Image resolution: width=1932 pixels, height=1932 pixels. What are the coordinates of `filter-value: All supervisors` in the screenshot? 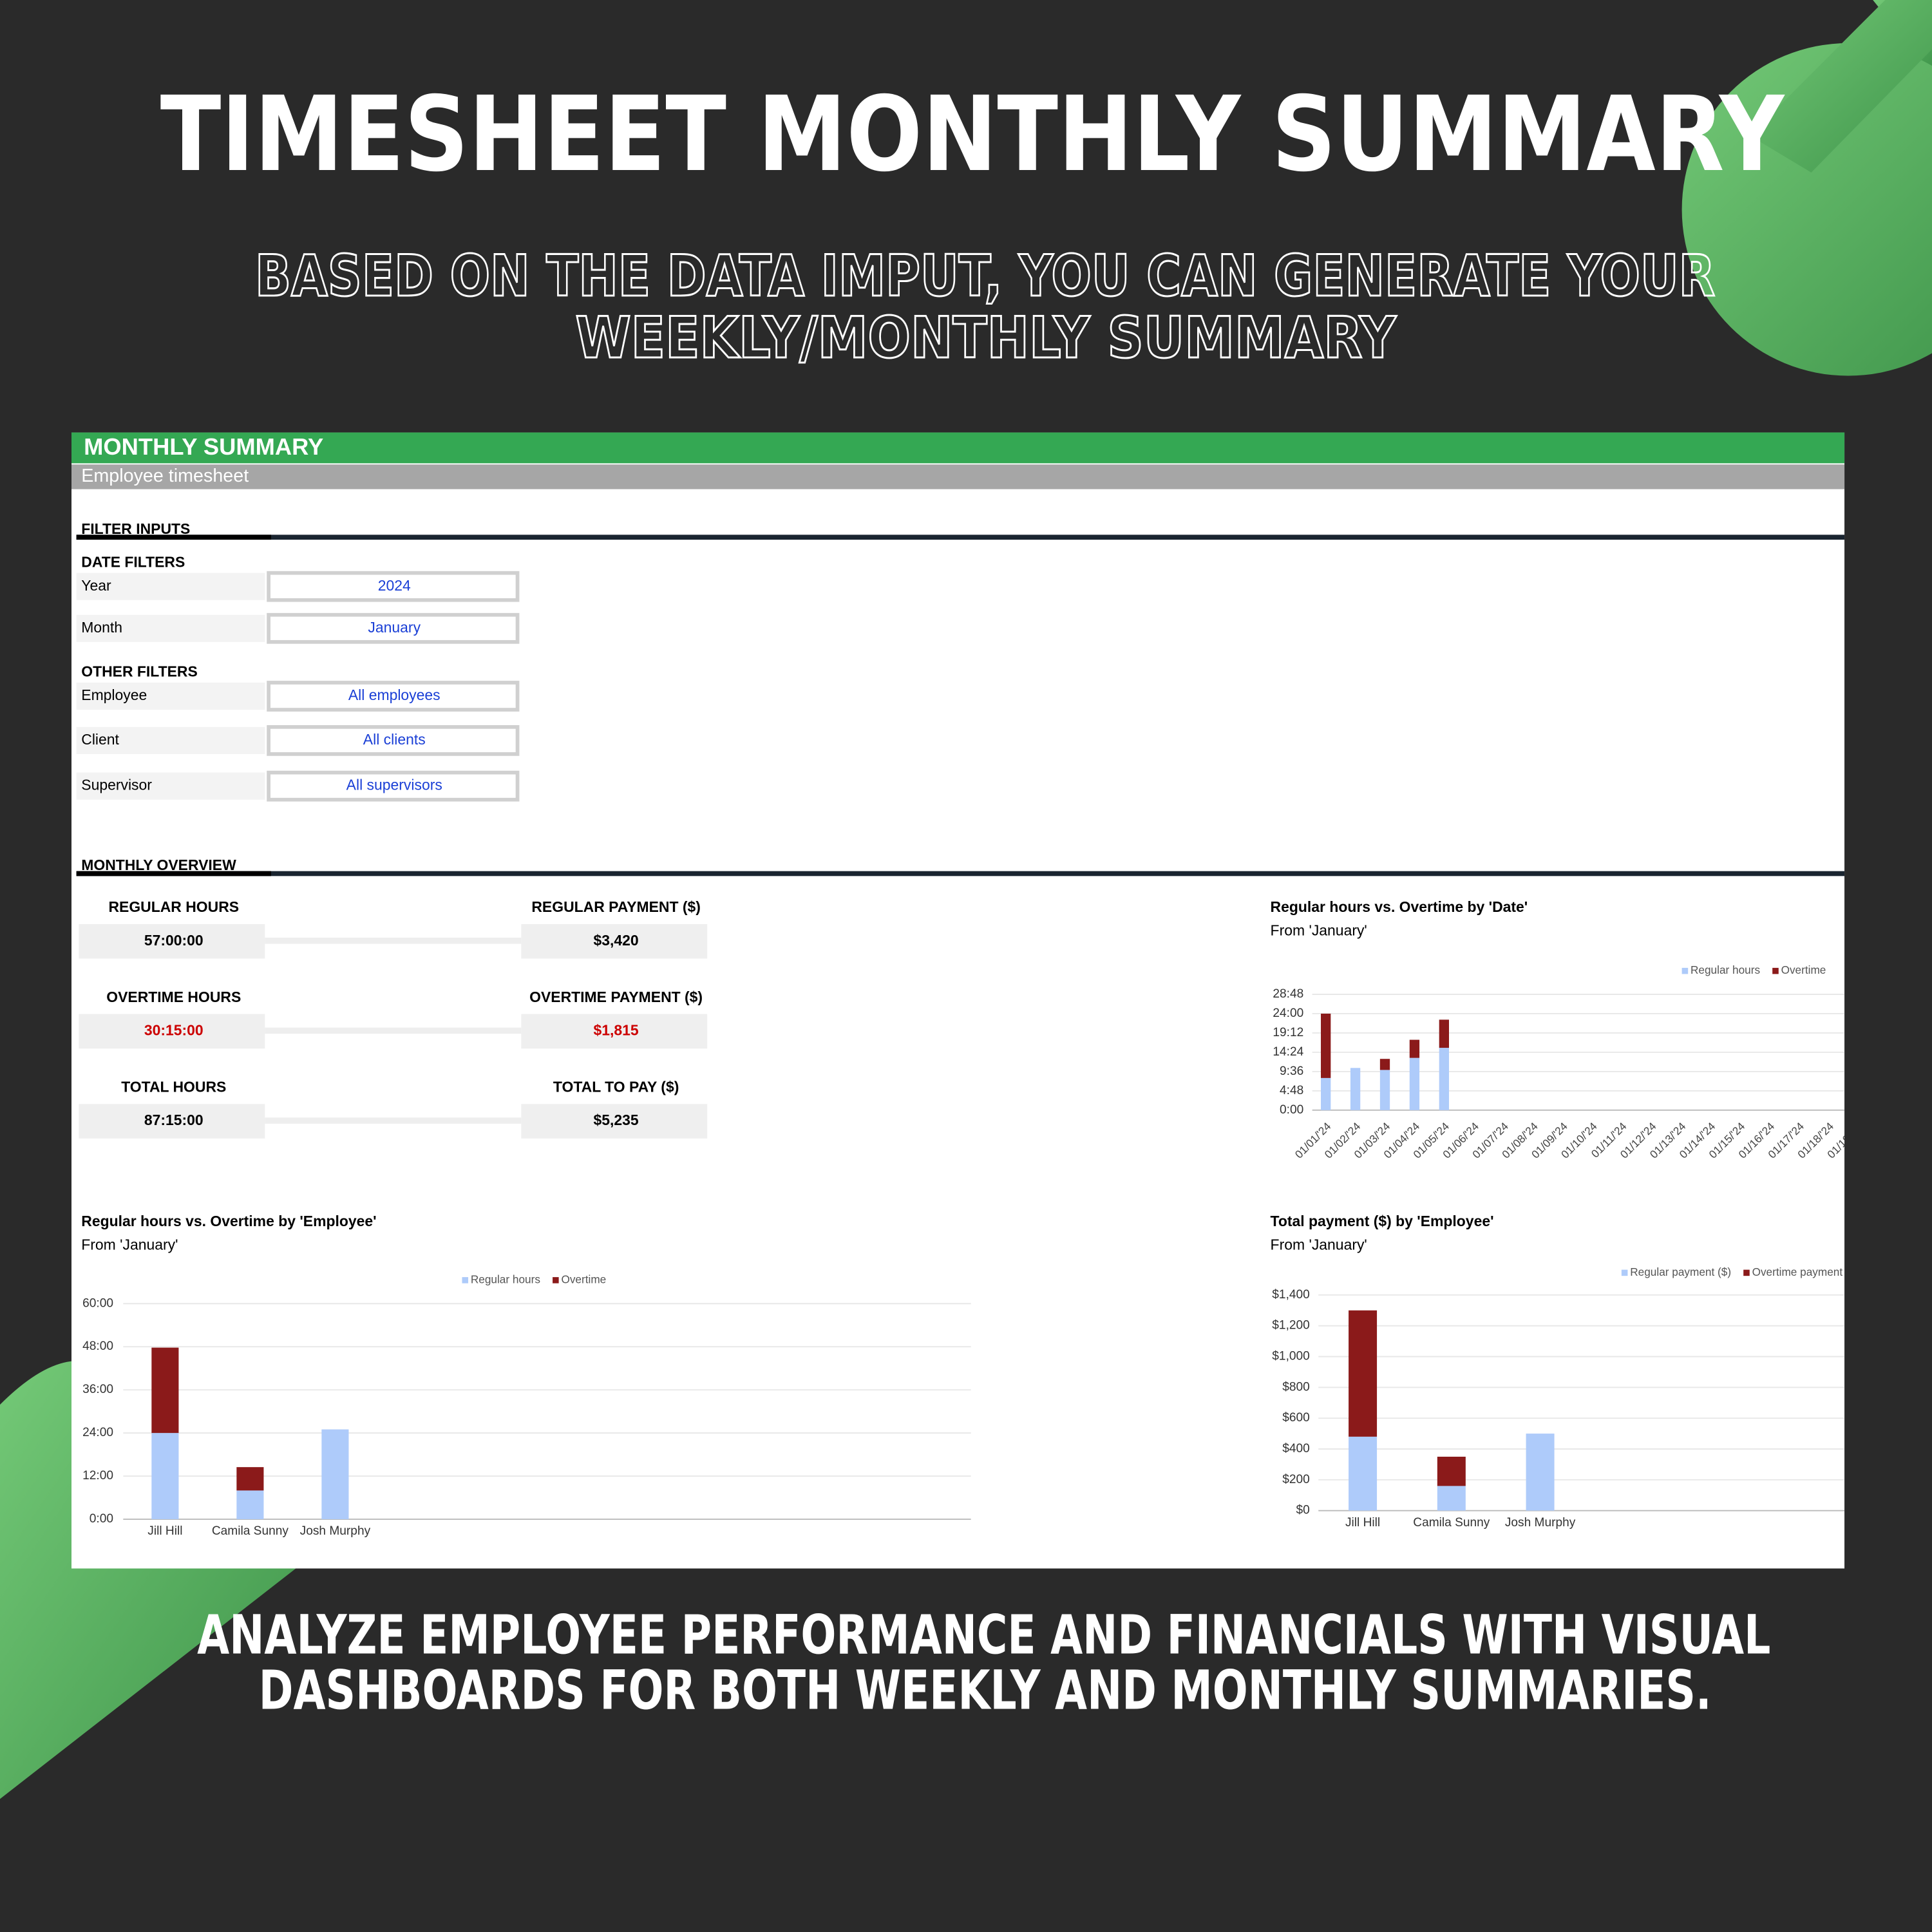 It's located at (394, 785).